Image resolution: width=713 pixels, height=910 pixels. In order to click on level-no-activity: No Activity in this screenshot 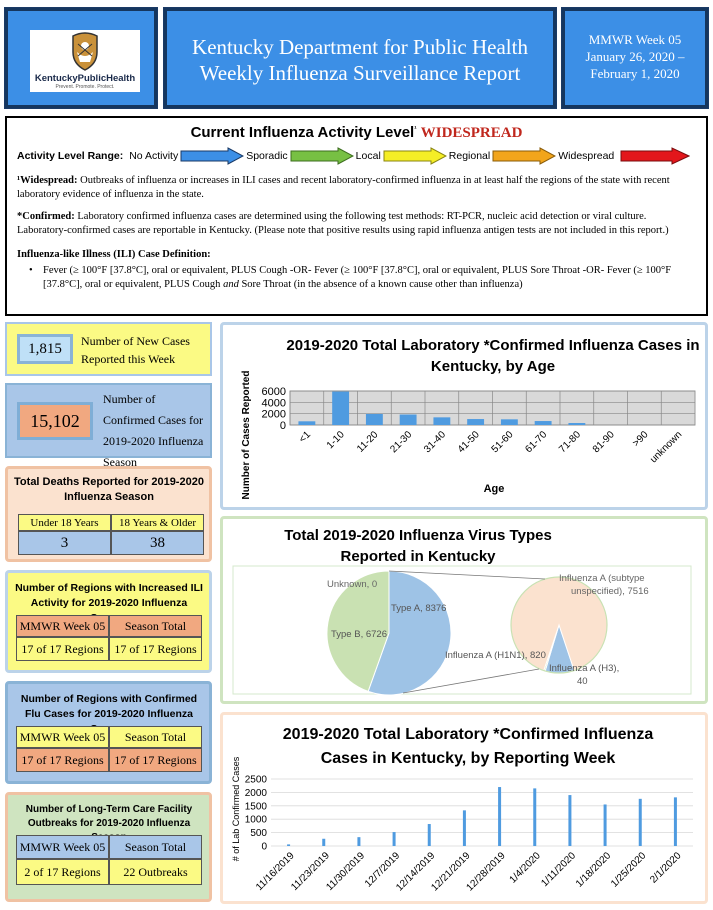, I will do `click(154, 156)`.